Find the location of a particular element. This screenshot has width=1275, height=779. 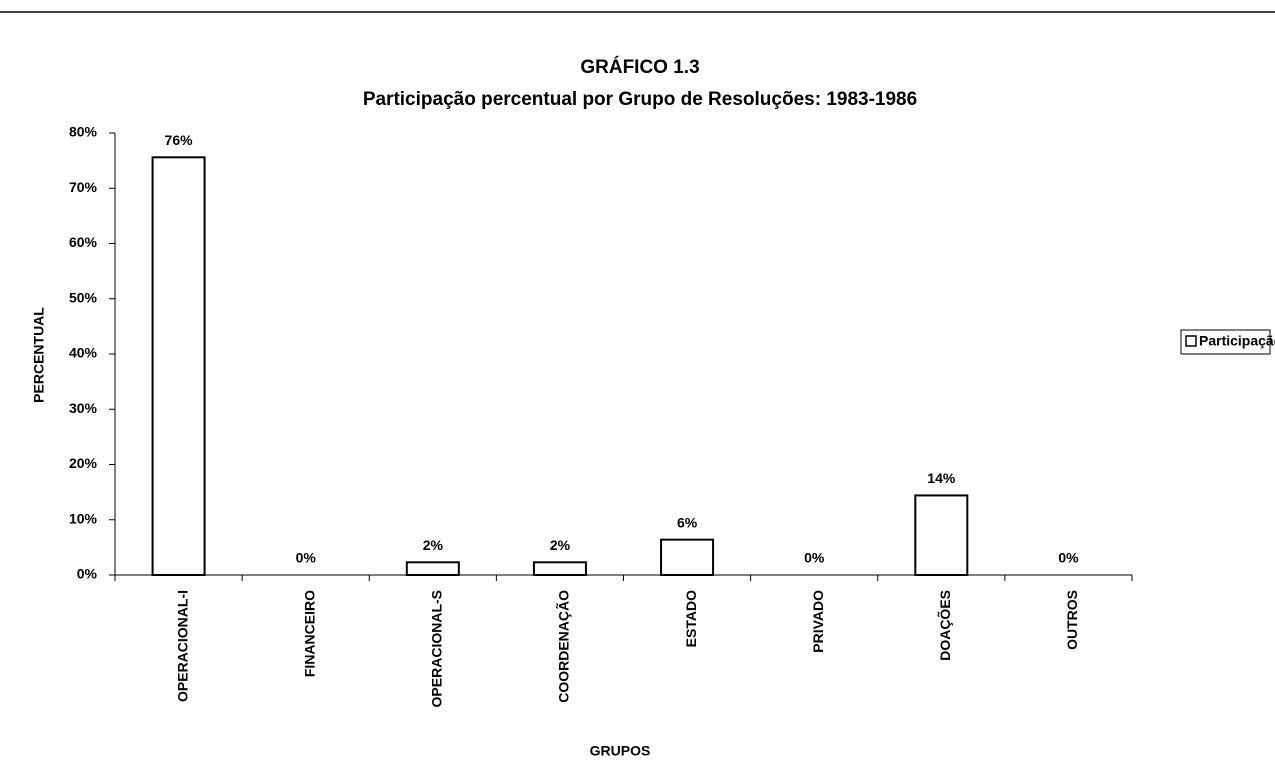

y-tick-label: 10% is located at coordinates (83, 518).